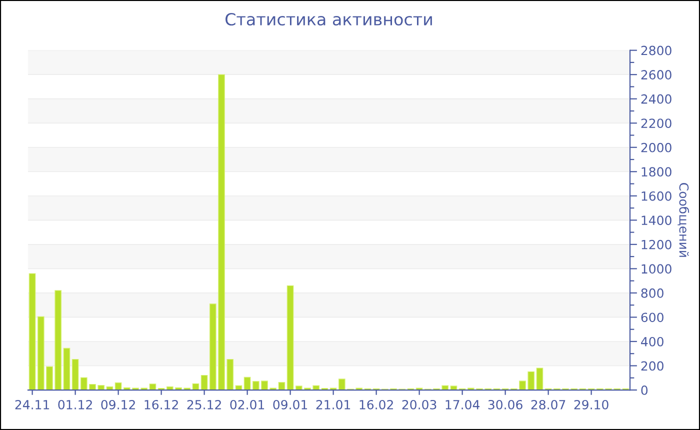  What do you see at coordinates (652, 341) in the screenshot?
I see `y-tick-label: 400` at bounding box center [652, 341].